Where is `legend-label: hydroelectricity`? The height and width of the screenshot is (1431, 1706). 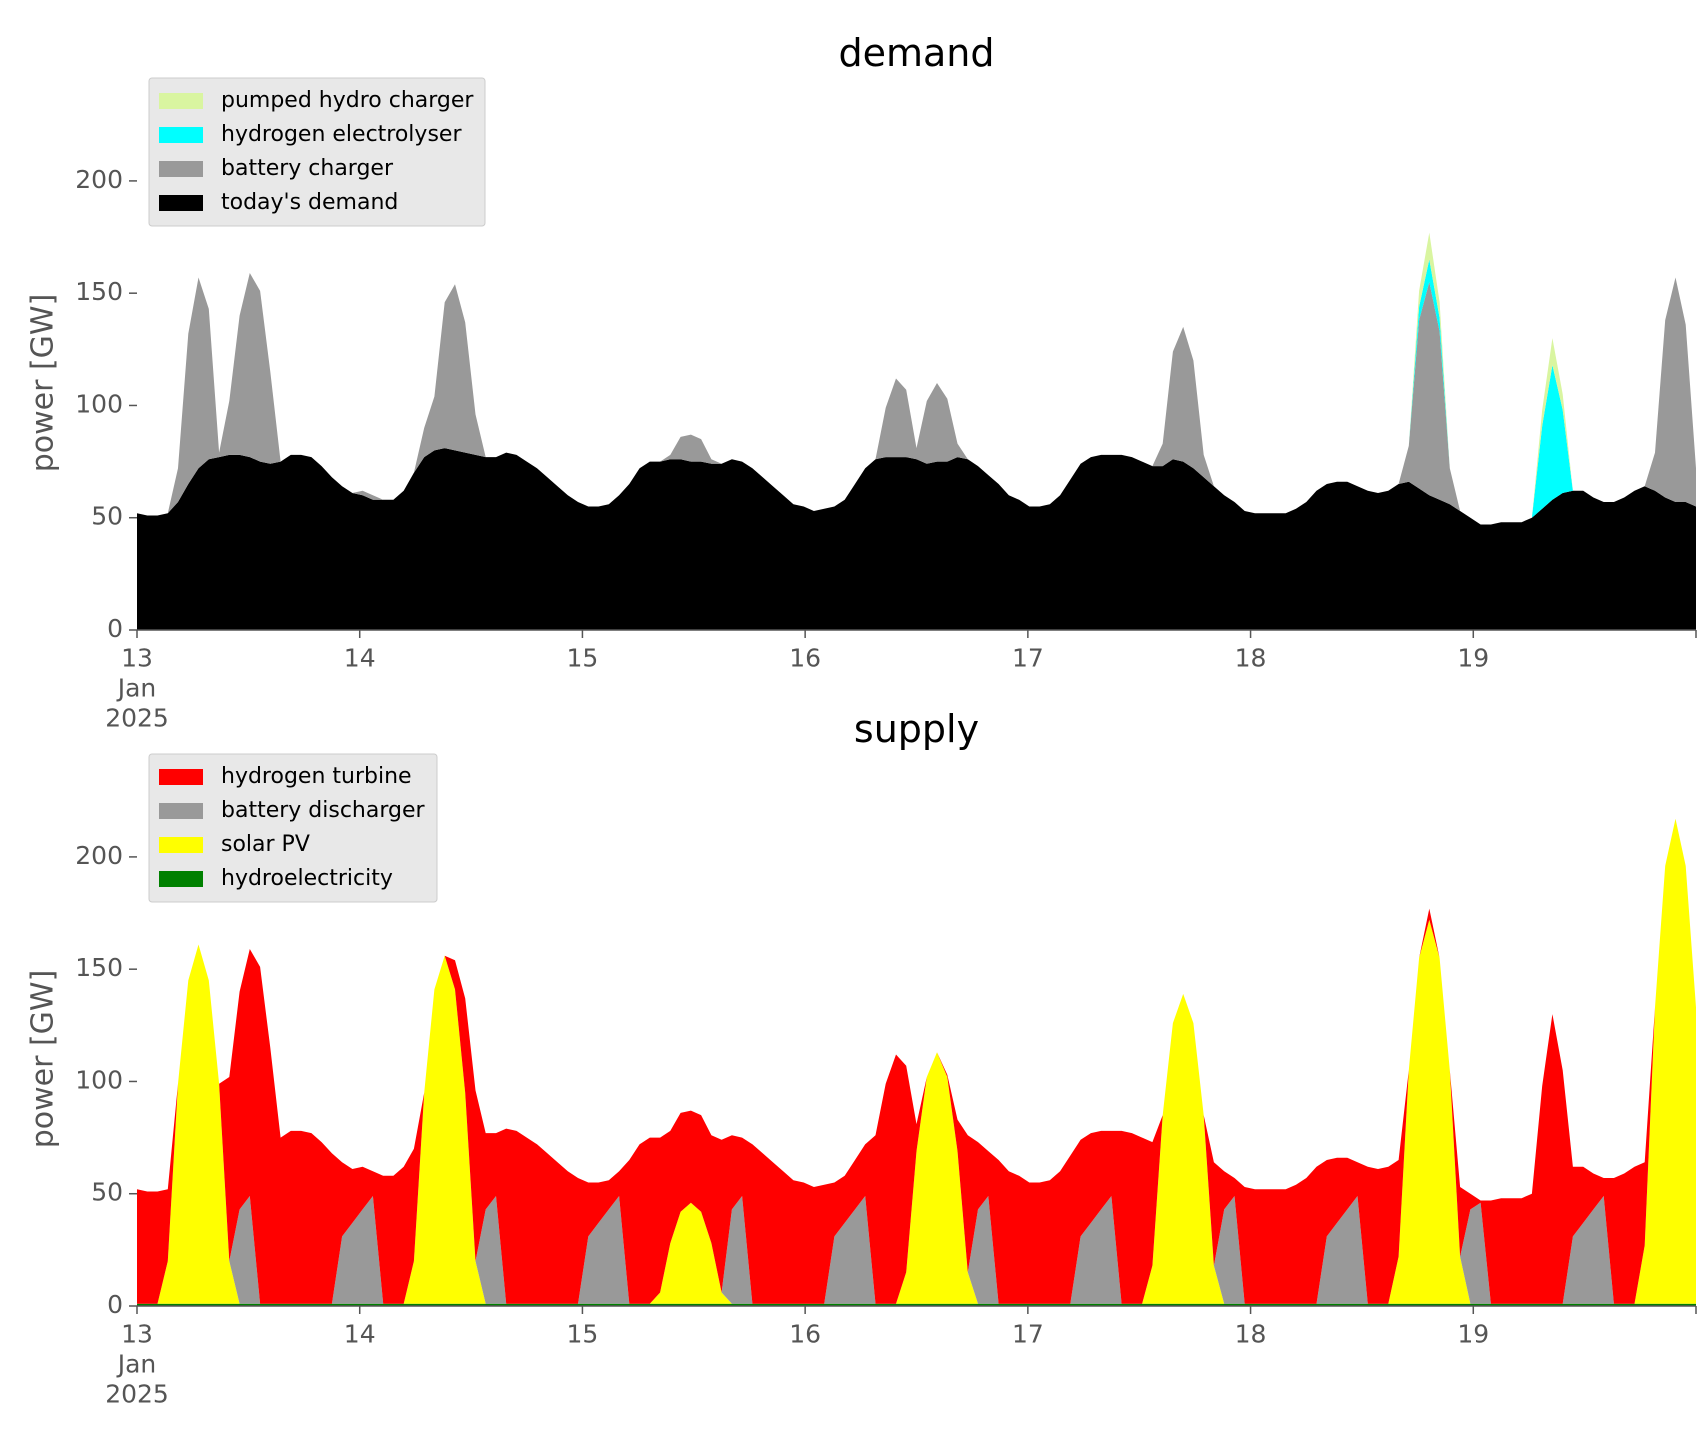
legend-label: hydroelectricity is located at coordinates (307, 878).